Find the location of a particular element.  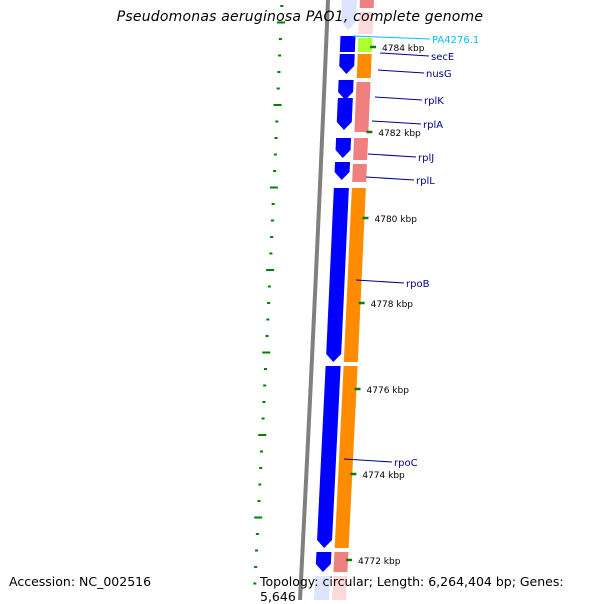

gene-label: PA4276.1 is located at coordinates (455, 40).